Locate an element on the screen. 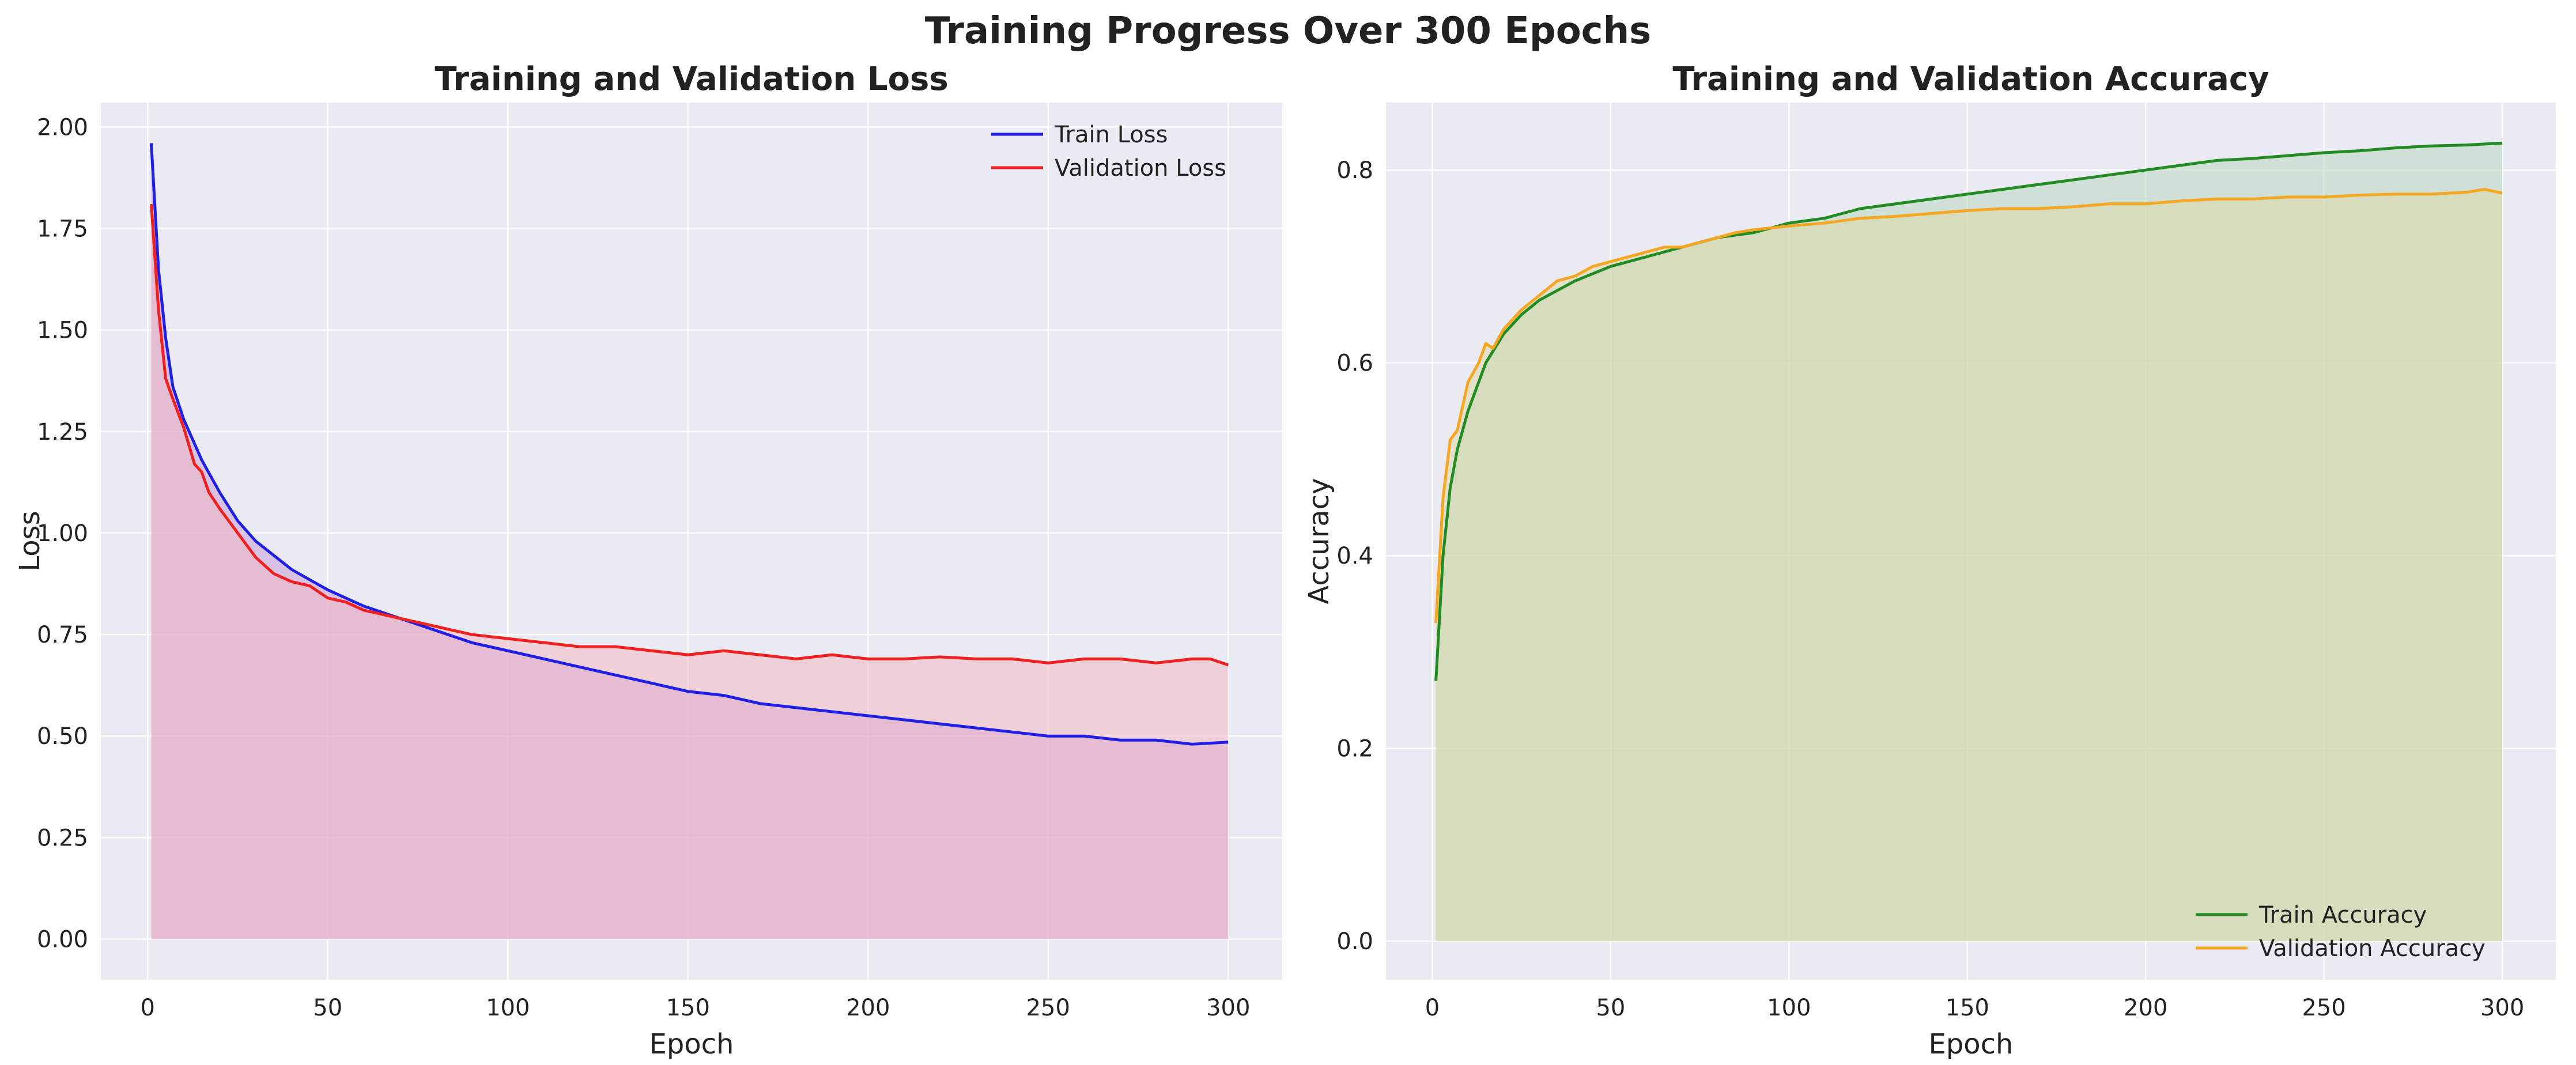 The image size is (2576, 1065). loss-y-tick-label: 1.25 is located at coordinates (62, 432).